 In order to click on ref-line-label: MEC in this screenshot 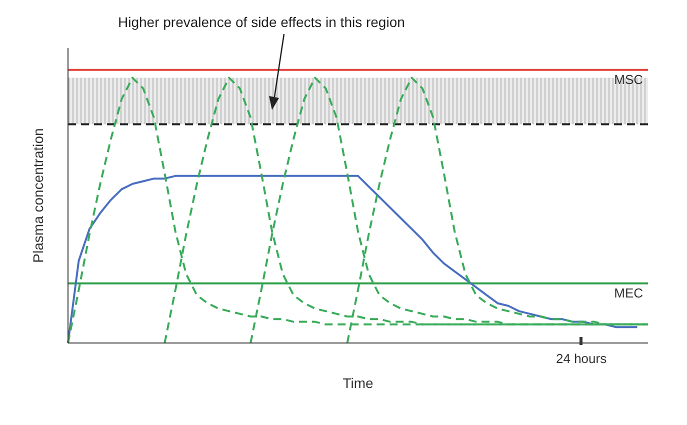, I will do `click(628, 293)`.